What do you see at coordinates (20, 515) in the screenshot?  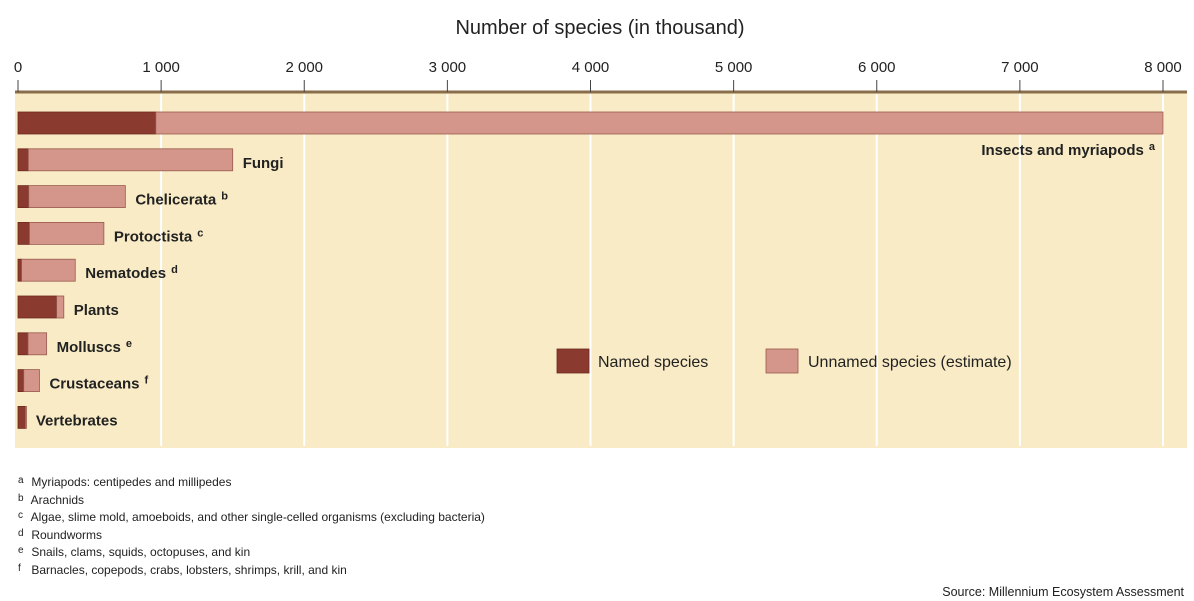 I see `footnote-letter: c` at bounding box center [20, 515].